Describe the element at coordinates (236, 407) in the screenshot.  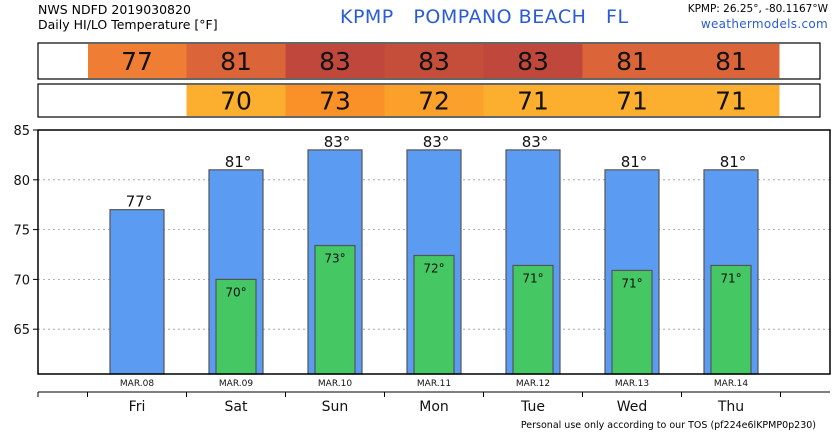
I see `x-day-label: Sat` at that location.